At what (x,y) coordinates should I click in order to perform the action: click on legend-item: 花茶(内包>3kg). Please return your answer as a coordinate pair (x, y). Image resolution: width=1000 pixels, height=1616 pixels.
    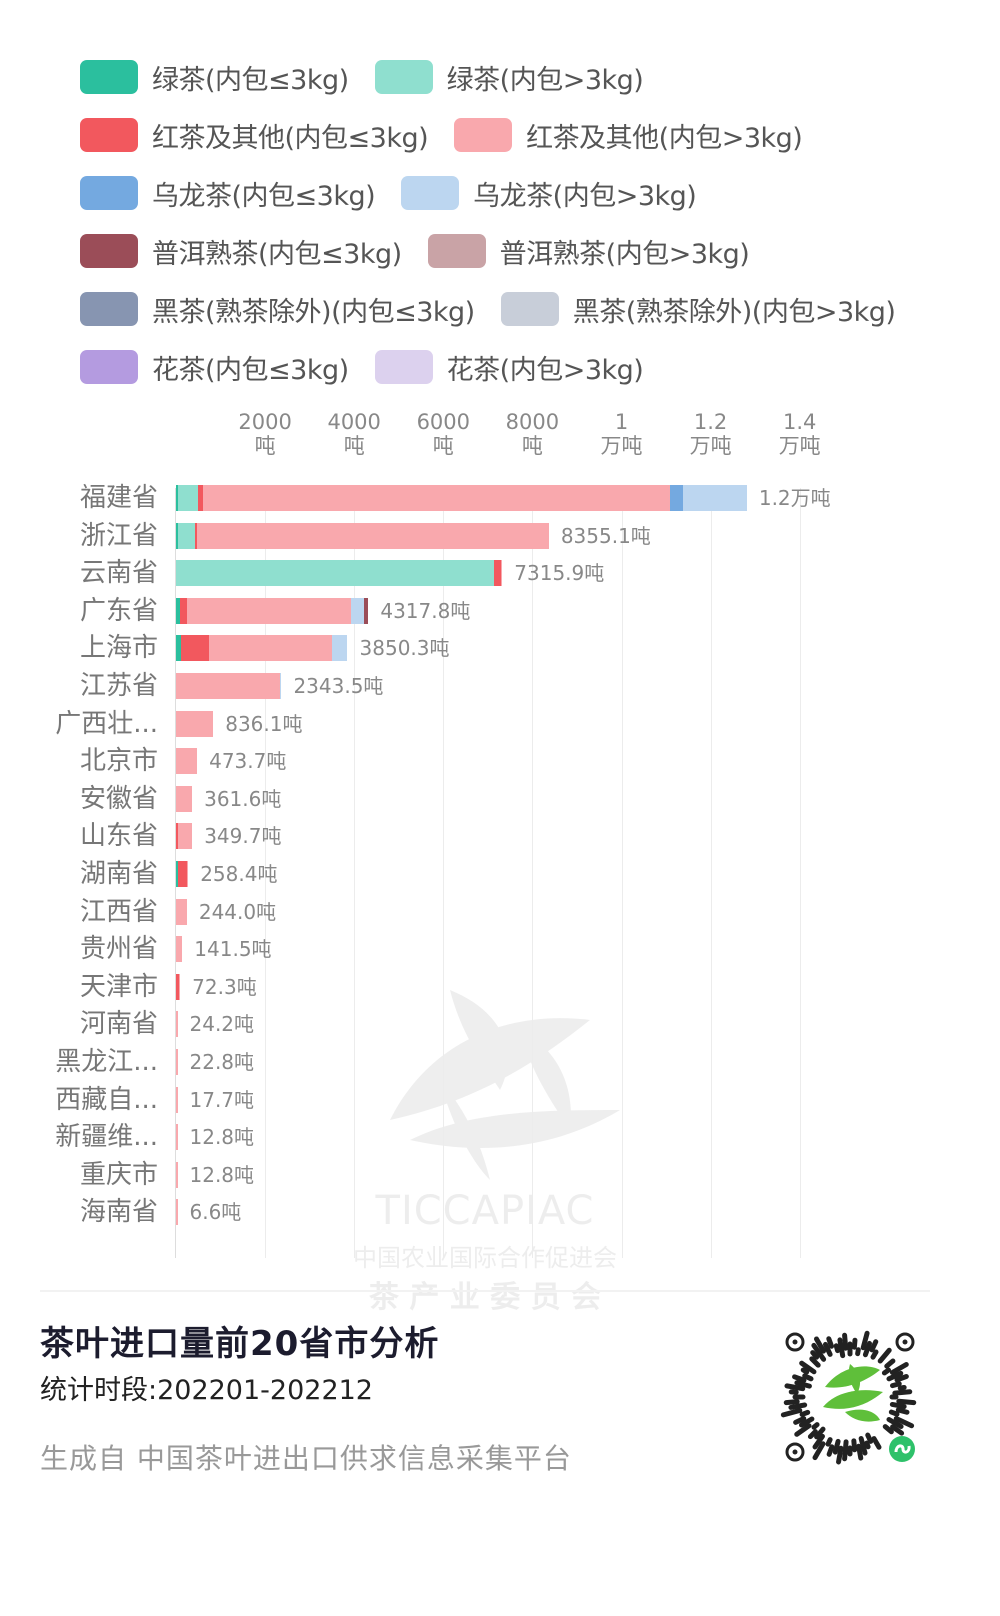
    Looking at the image, I should click on (509, 367).